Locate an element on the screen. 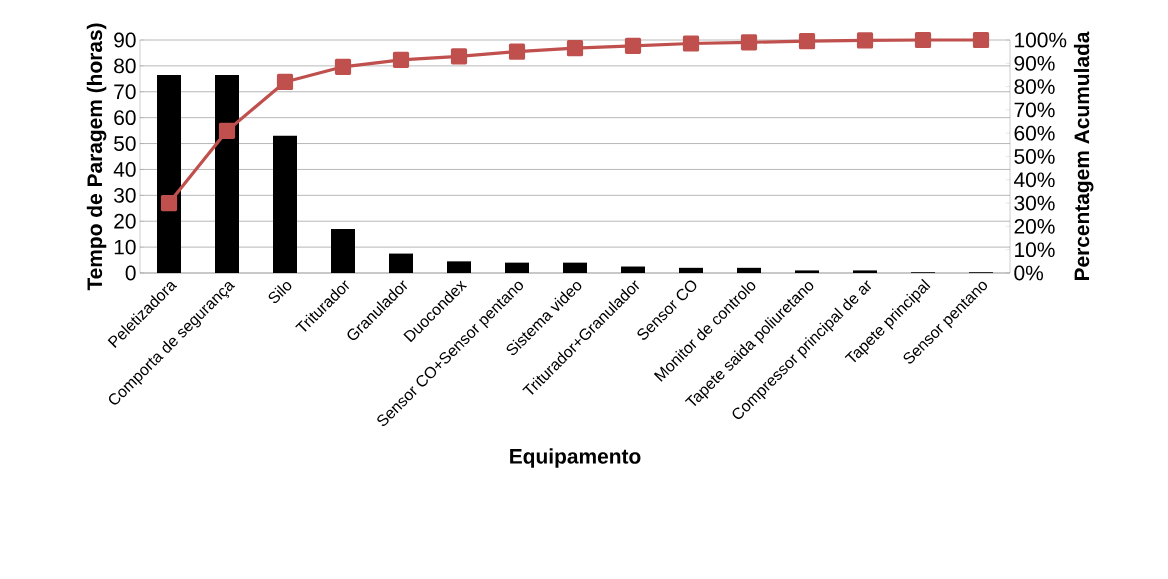 This screenshot has width=1168, height=579. x-tick-label: Silo is located at coordinates (280, 292).